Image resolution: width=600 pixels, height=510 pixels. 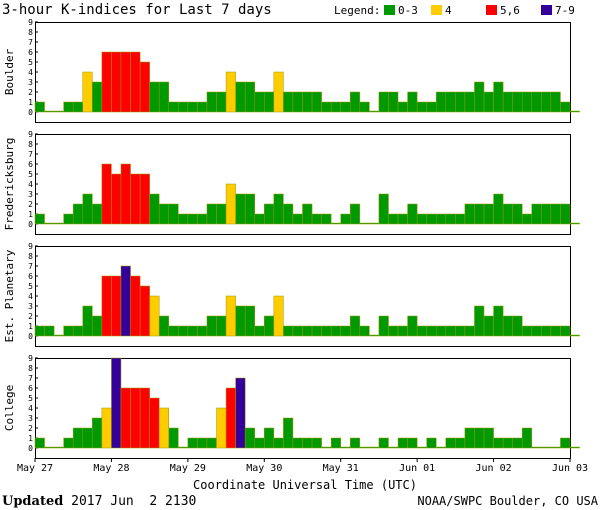 I want to click on y-tick-label: 0, so click(x=30, y=336).